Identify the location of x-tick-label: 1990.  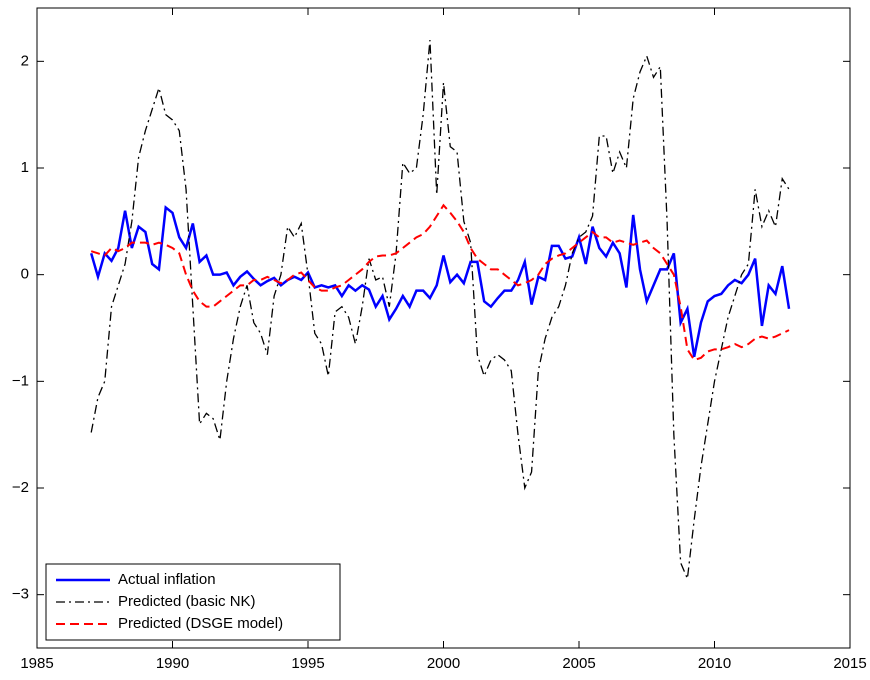
(172, 663).